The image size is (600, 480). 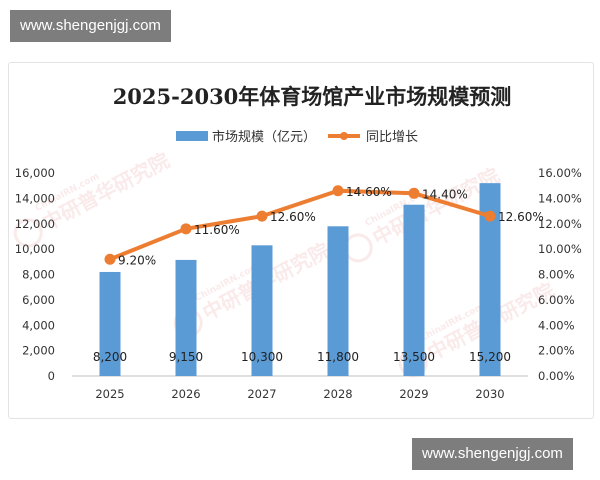 I want to click on x-tick-label: 2030, so click(x=489, y=394).